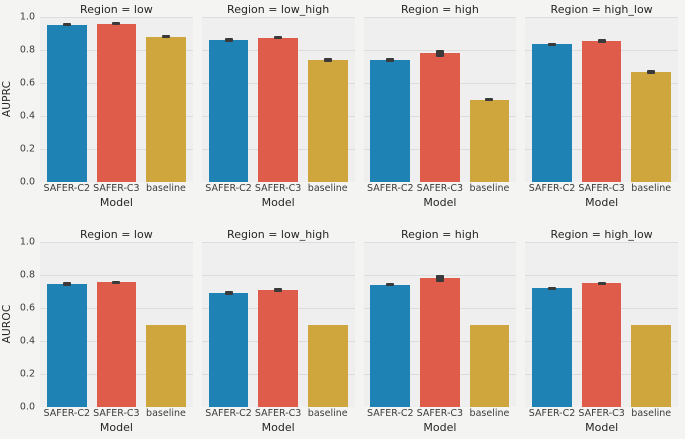 The width and height of the screenshot is (685, 439). I want to click on y-tick-label: 0.8, so click(27, 275).